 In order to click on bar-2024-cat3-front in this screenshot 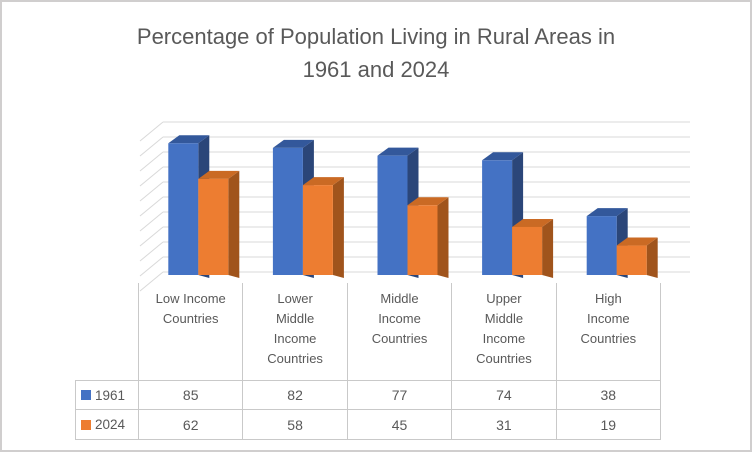, I will do `click(527, 250)`.